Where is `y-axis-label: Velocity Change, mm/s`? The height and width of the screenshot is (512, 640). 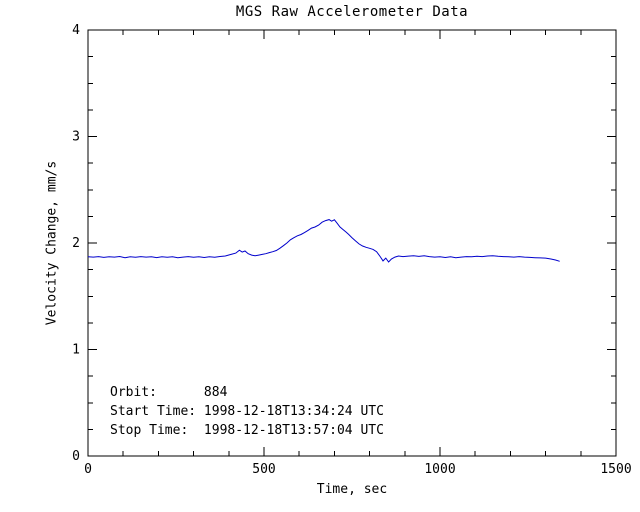
y-axis-label: Velocity Change, mm/s is located at coordinates (52, 243).